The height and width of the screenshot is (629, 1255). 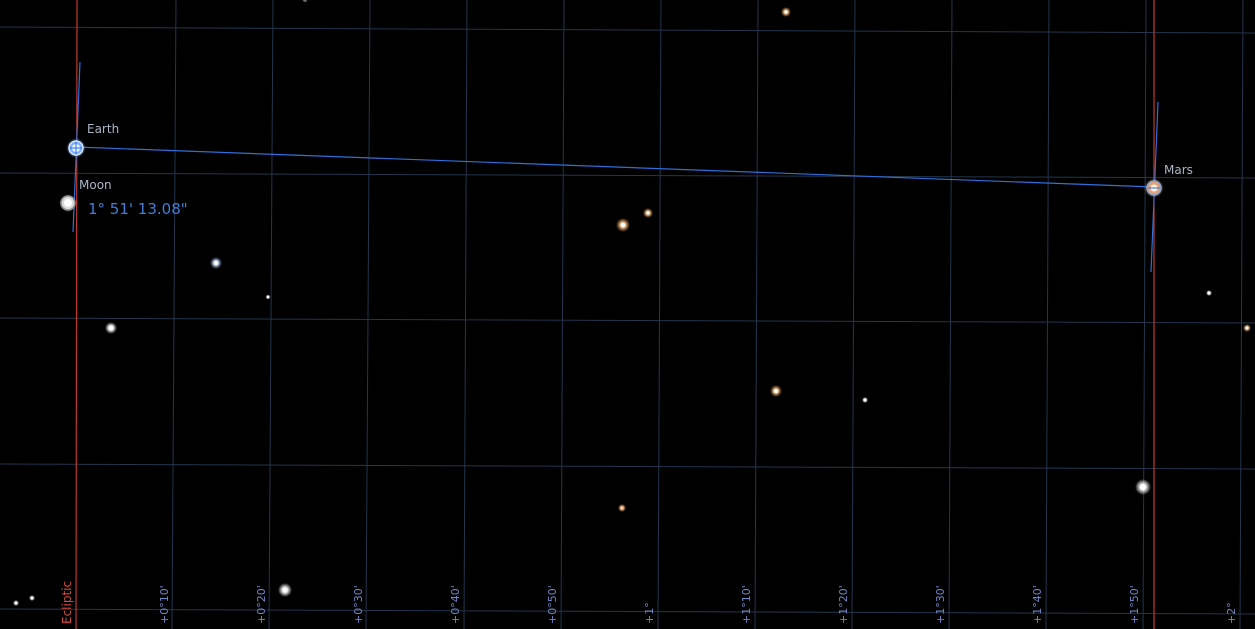 I want to click on angular-distance-label: 1° 51' 13.08", so click(x=138, y=209).